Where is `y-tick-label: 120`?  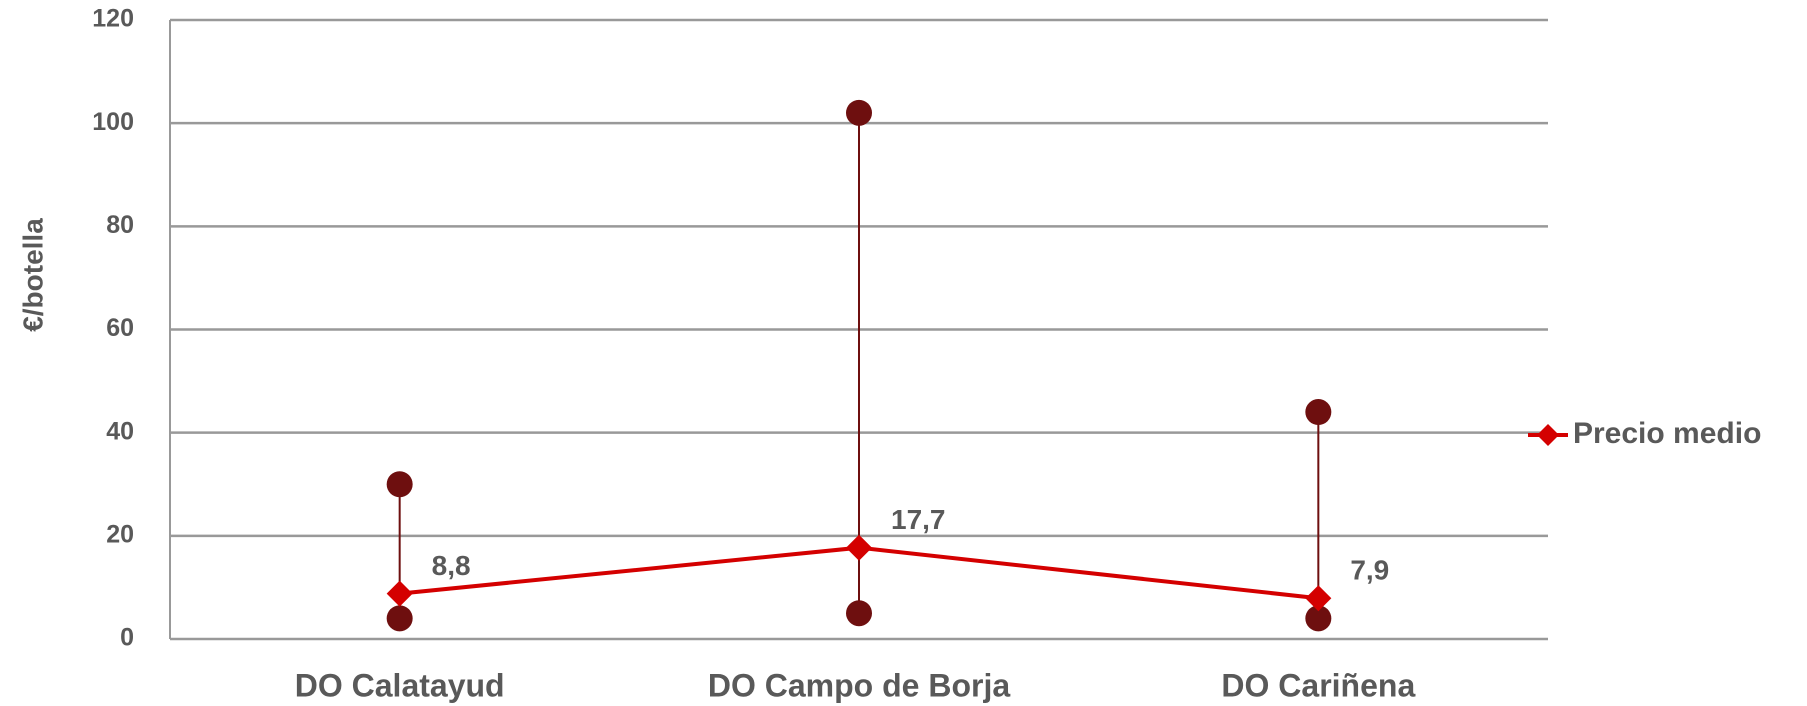
y-tick-label: 120 is located at coordinates (113, 19).